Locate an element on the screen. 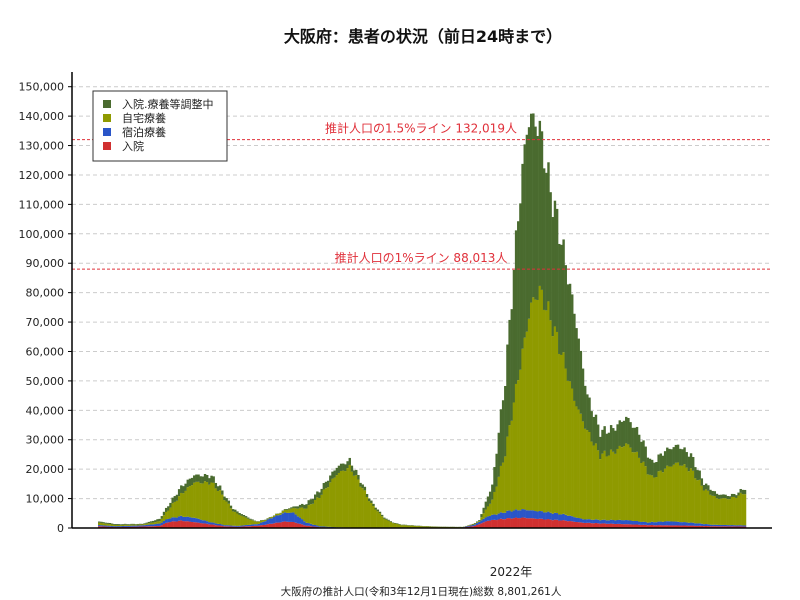 The width and height of the screenshot is (800, 600). y-tick-label: 90,000 is located at coordinates (45, 263).